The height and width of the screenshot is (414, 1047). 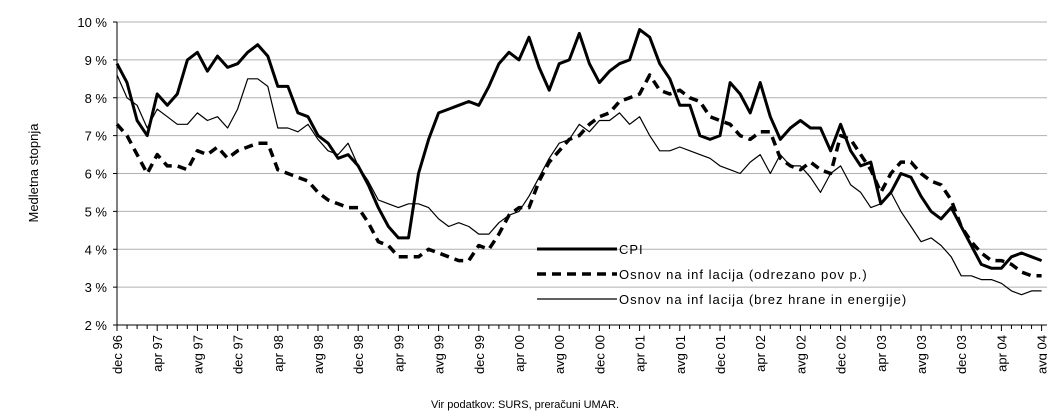 What do you see at coordinates (760, 353) in the screenshot?
I see `x-tick-label: apr 02` at bounding box center [760, 353].